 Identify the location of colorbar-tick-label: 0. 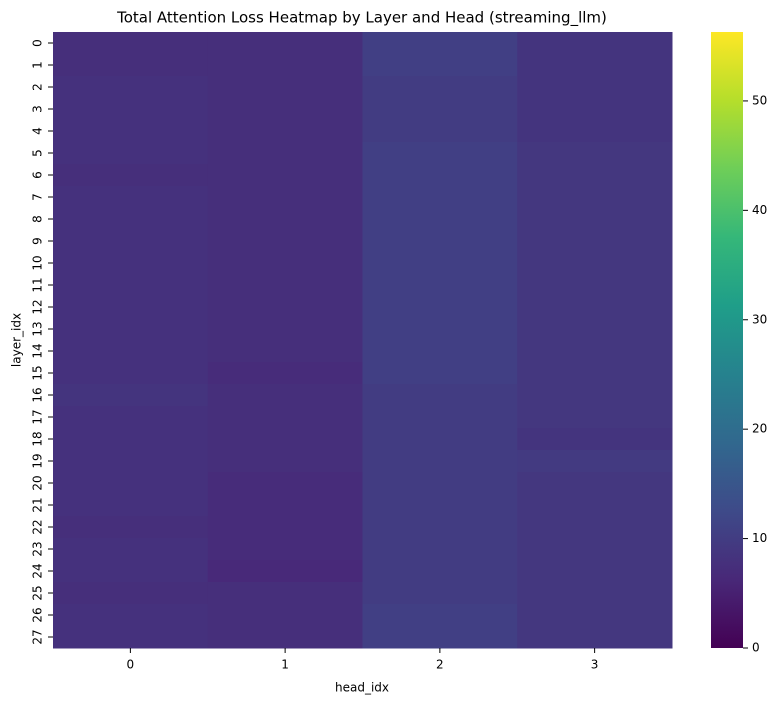
(756, 648).